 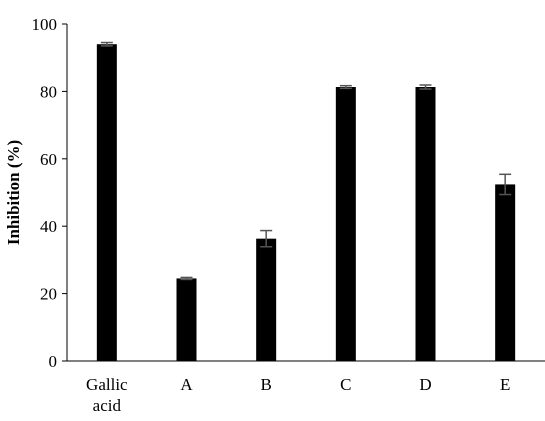 I want to click on x-tick-label: E, so click(x=505, y=384).